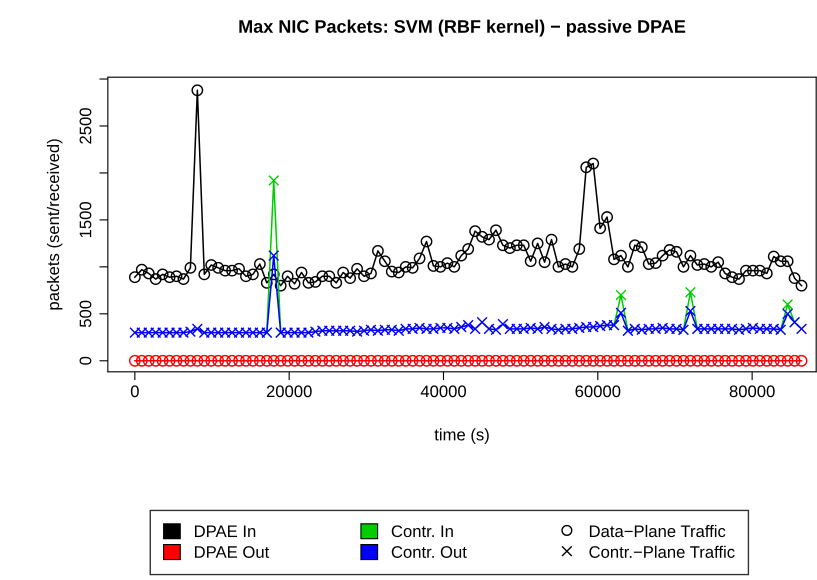 Image resolution: width=817 pixels, height=580 pixels. I want to click on y-tick-label: 0, so click(86, 360).